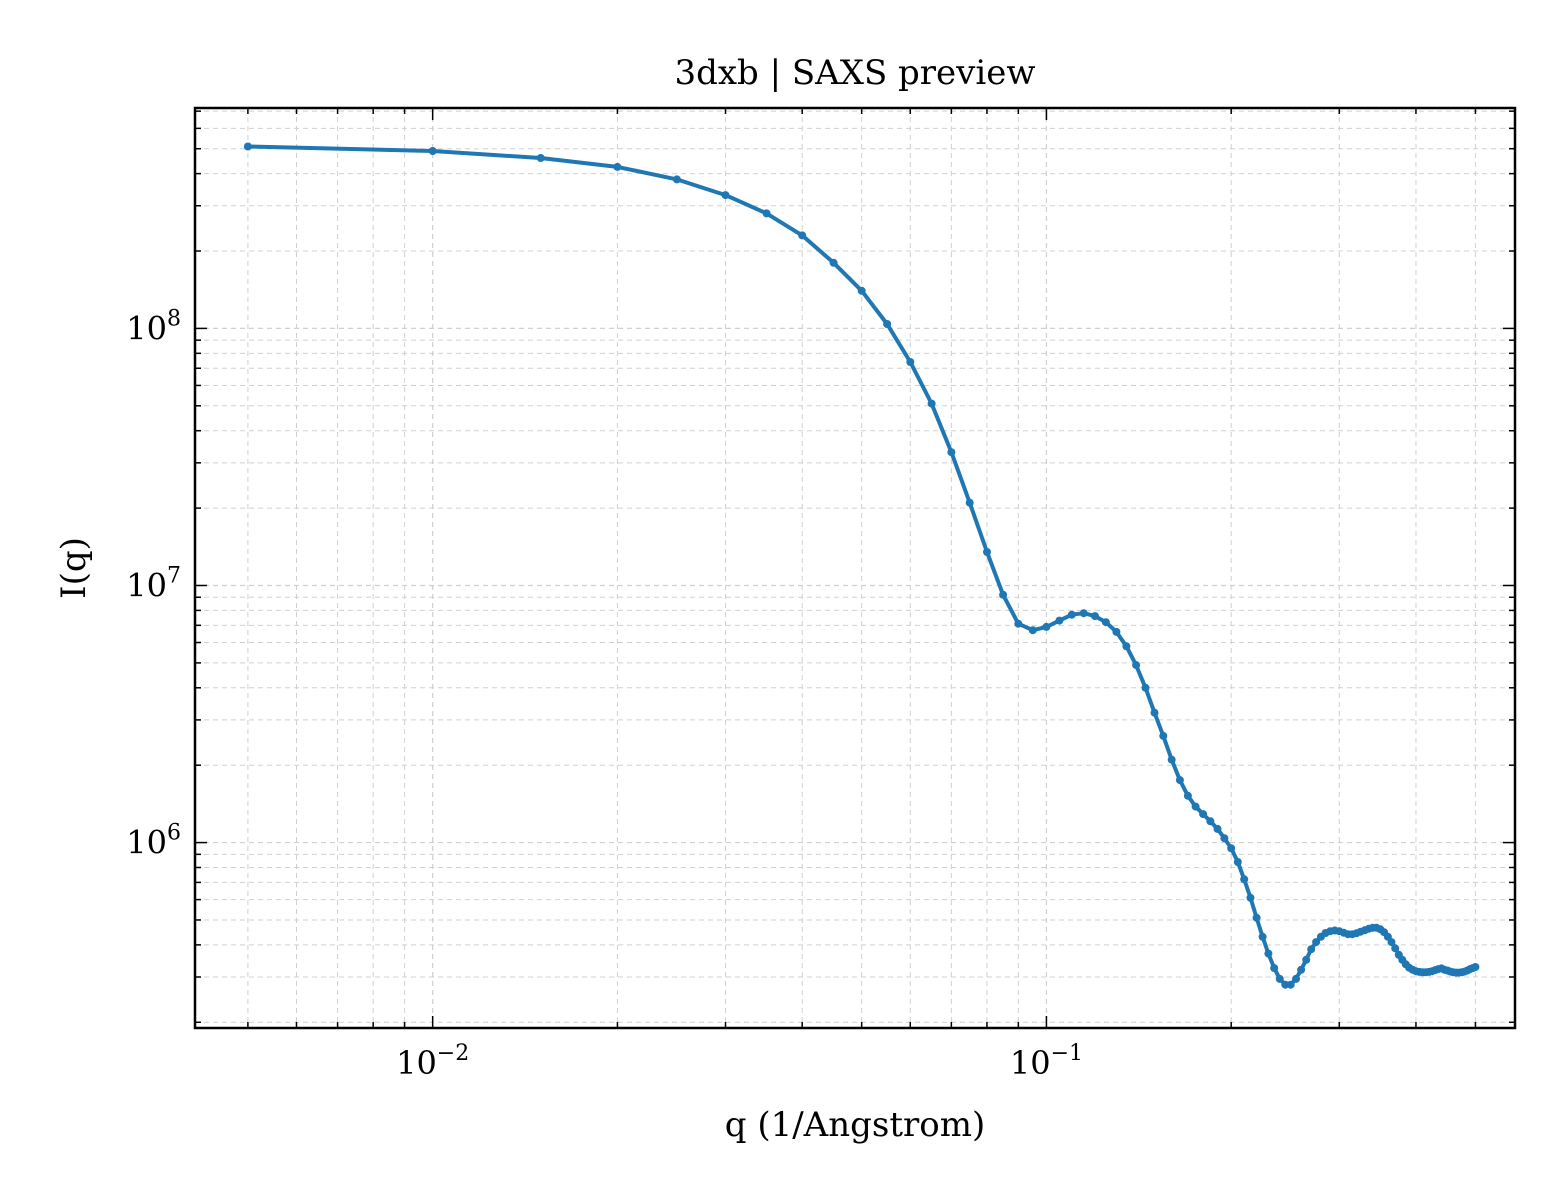 The width and height of the screenshot is (1560, 1204). Describe the element at coordinates (153, 583) in the screenshot. I see `y-tick-label: 107` at that location.